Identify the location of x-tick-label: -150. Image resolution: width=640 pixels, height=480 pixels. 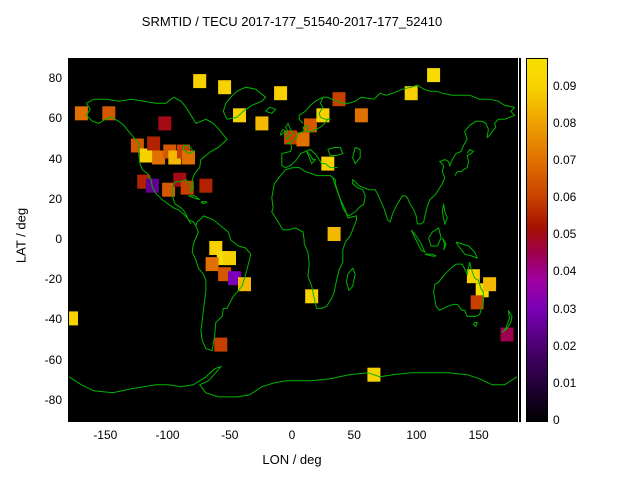
(105, 435).